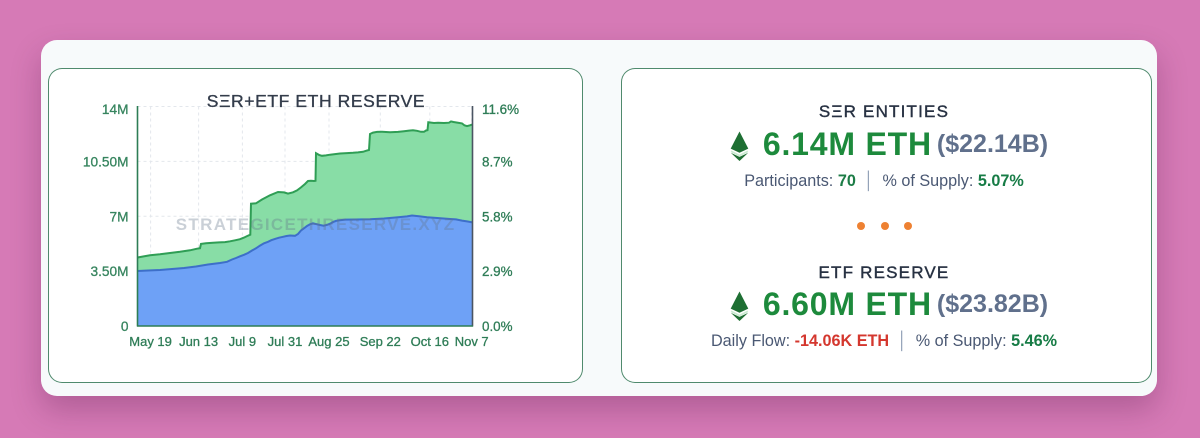 This screenshot has width=1200, height=438. I want to click on svg-text: Aug 25, so click(328, 341).